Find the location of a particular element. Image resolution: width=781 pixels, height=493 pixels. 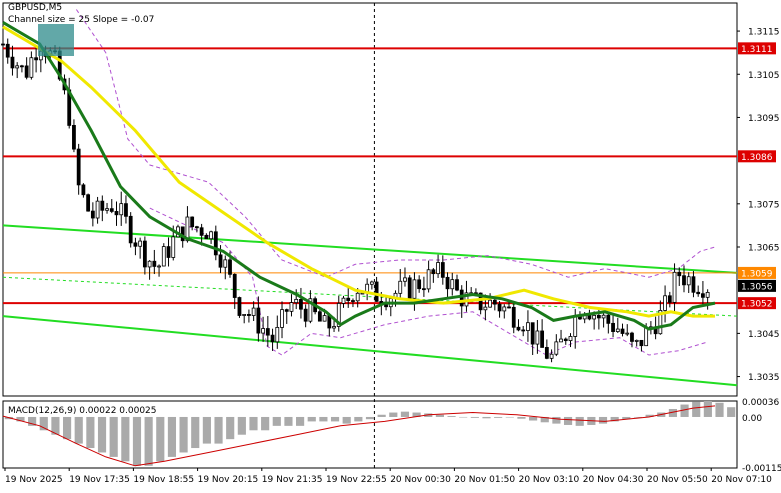

x-tick-label-0: 19 Nov 2025 is located at coordinates (34, 480).